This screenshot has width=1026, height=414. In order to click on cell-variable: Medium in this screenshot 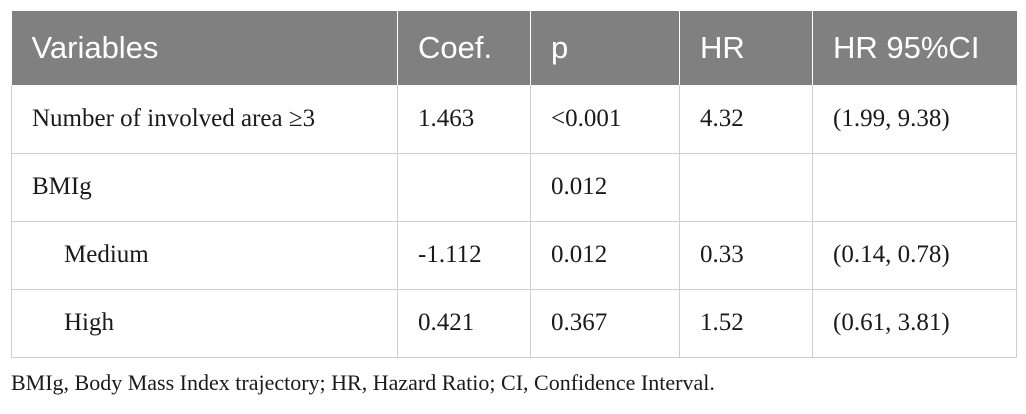, I will do `click(204, 254)`.